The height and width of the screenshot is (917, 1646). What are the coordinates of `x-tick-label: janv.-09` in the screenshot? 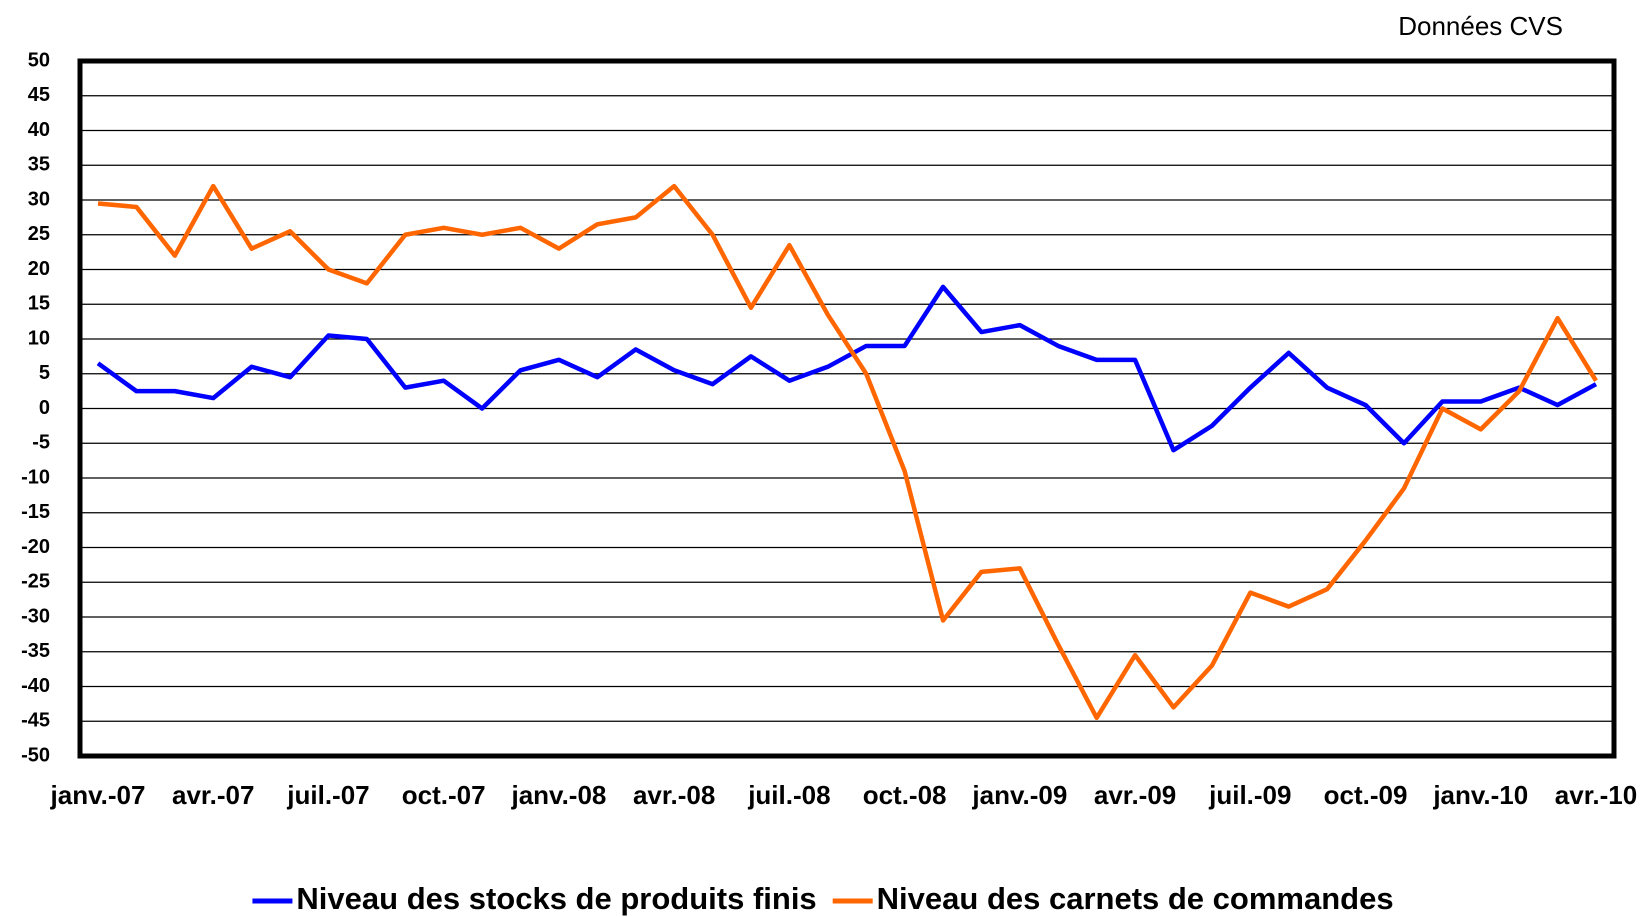 It's located at (1019, 795).